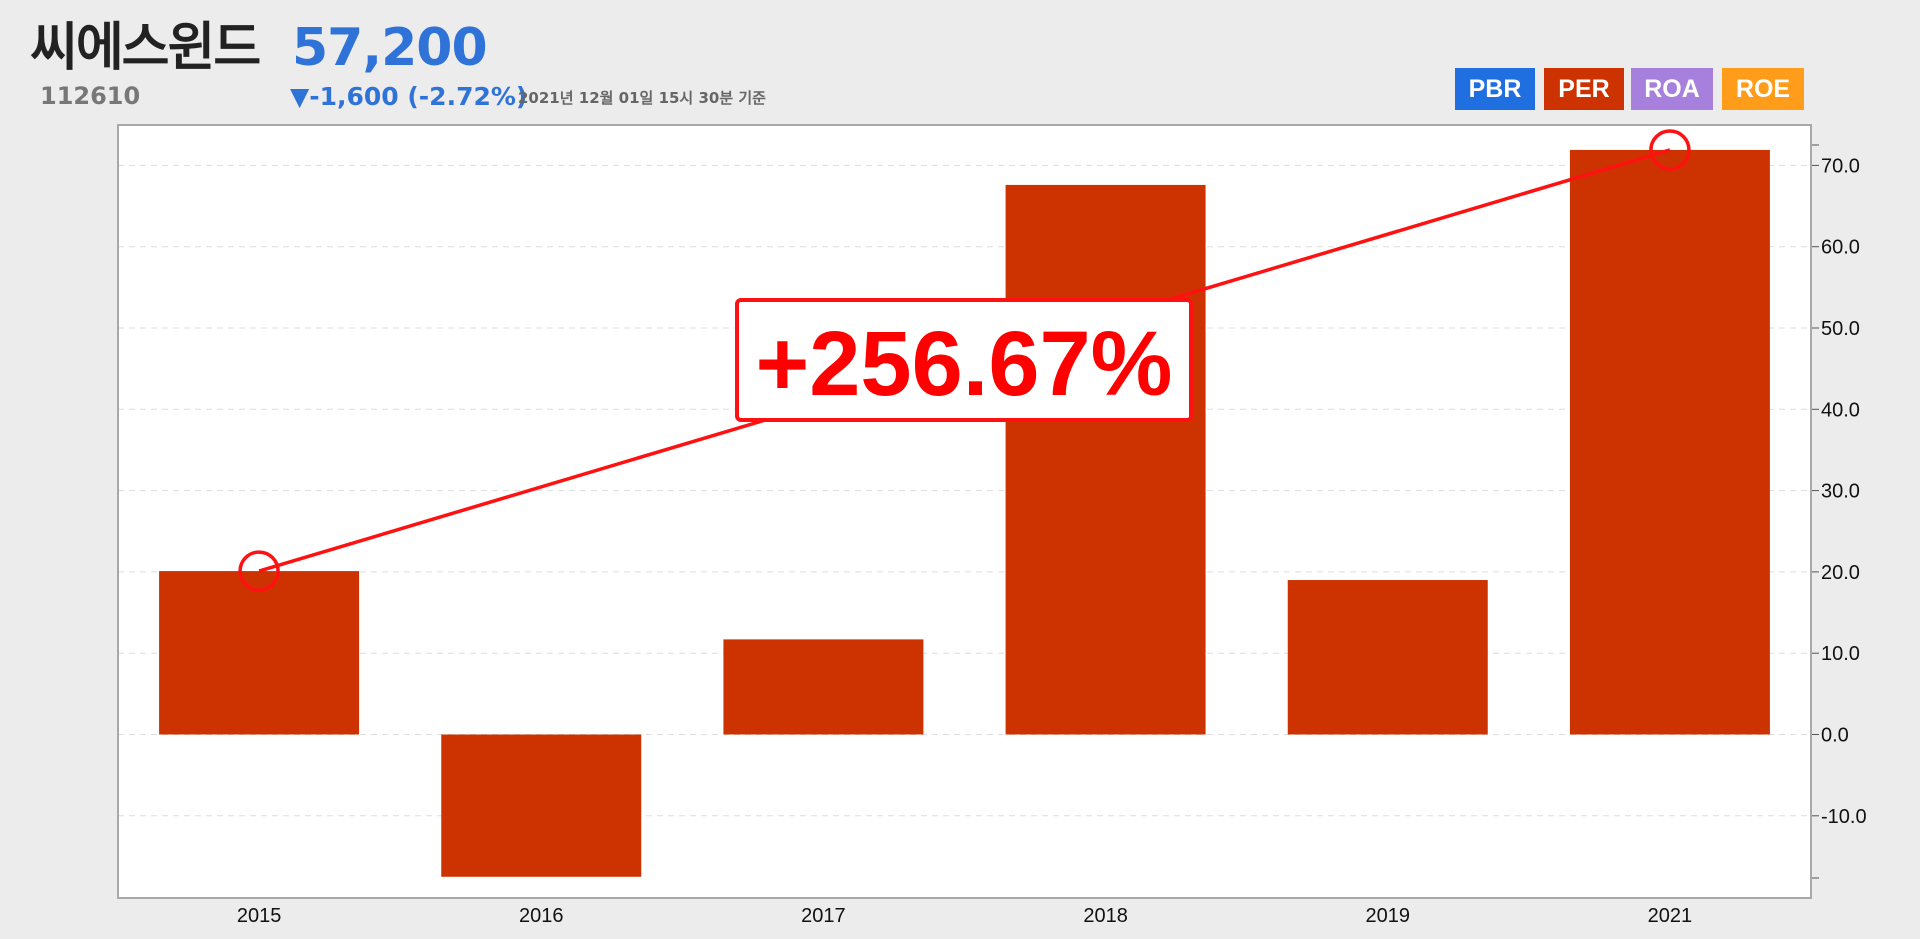  I want to click on y-tick-label: 70.0, so click(1840, 166).